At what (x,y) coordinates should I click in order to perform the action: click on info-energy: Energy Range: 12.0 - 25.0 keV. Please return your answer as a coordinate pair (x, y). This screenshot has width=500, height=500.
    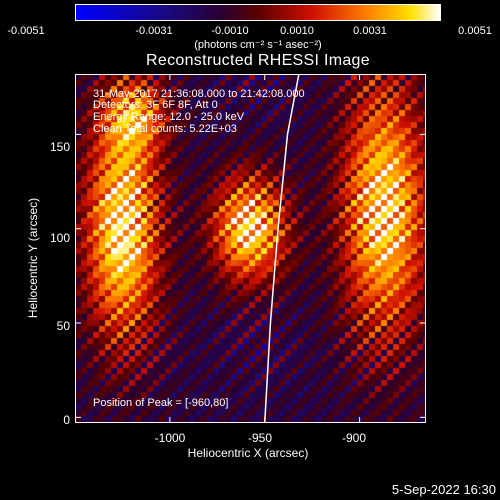
    Looking at the image, I should click on (169, 117).